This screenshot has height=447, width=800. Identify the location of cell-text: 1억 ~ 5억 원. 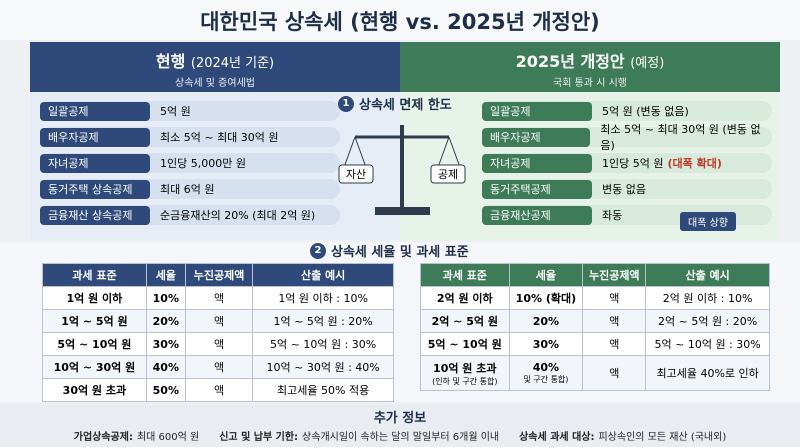
(94, 321).